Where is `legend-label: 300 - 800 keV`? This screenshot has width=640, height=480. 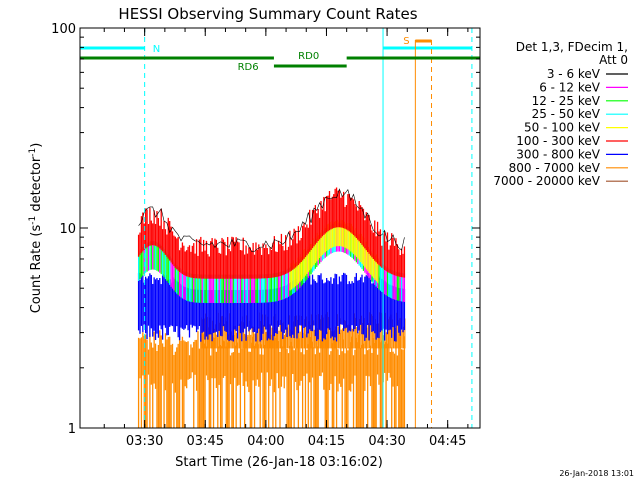
legend-label: 300 - 800 keV is located at coordinates (558, 154).